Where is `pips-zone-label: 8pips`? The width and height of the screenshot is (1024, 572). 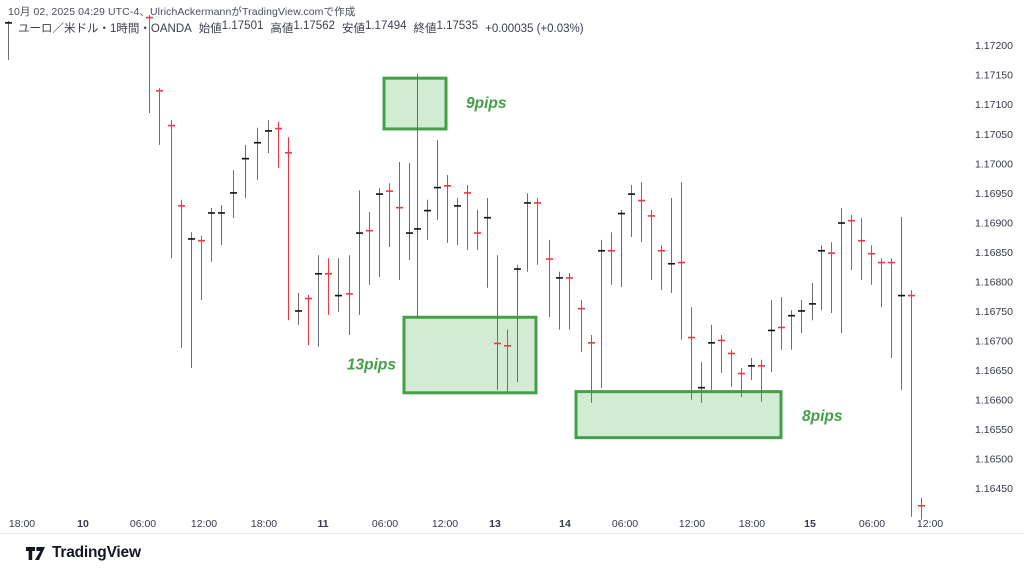 pips-zone-label: 8pips is located at coordinates (822, 416).